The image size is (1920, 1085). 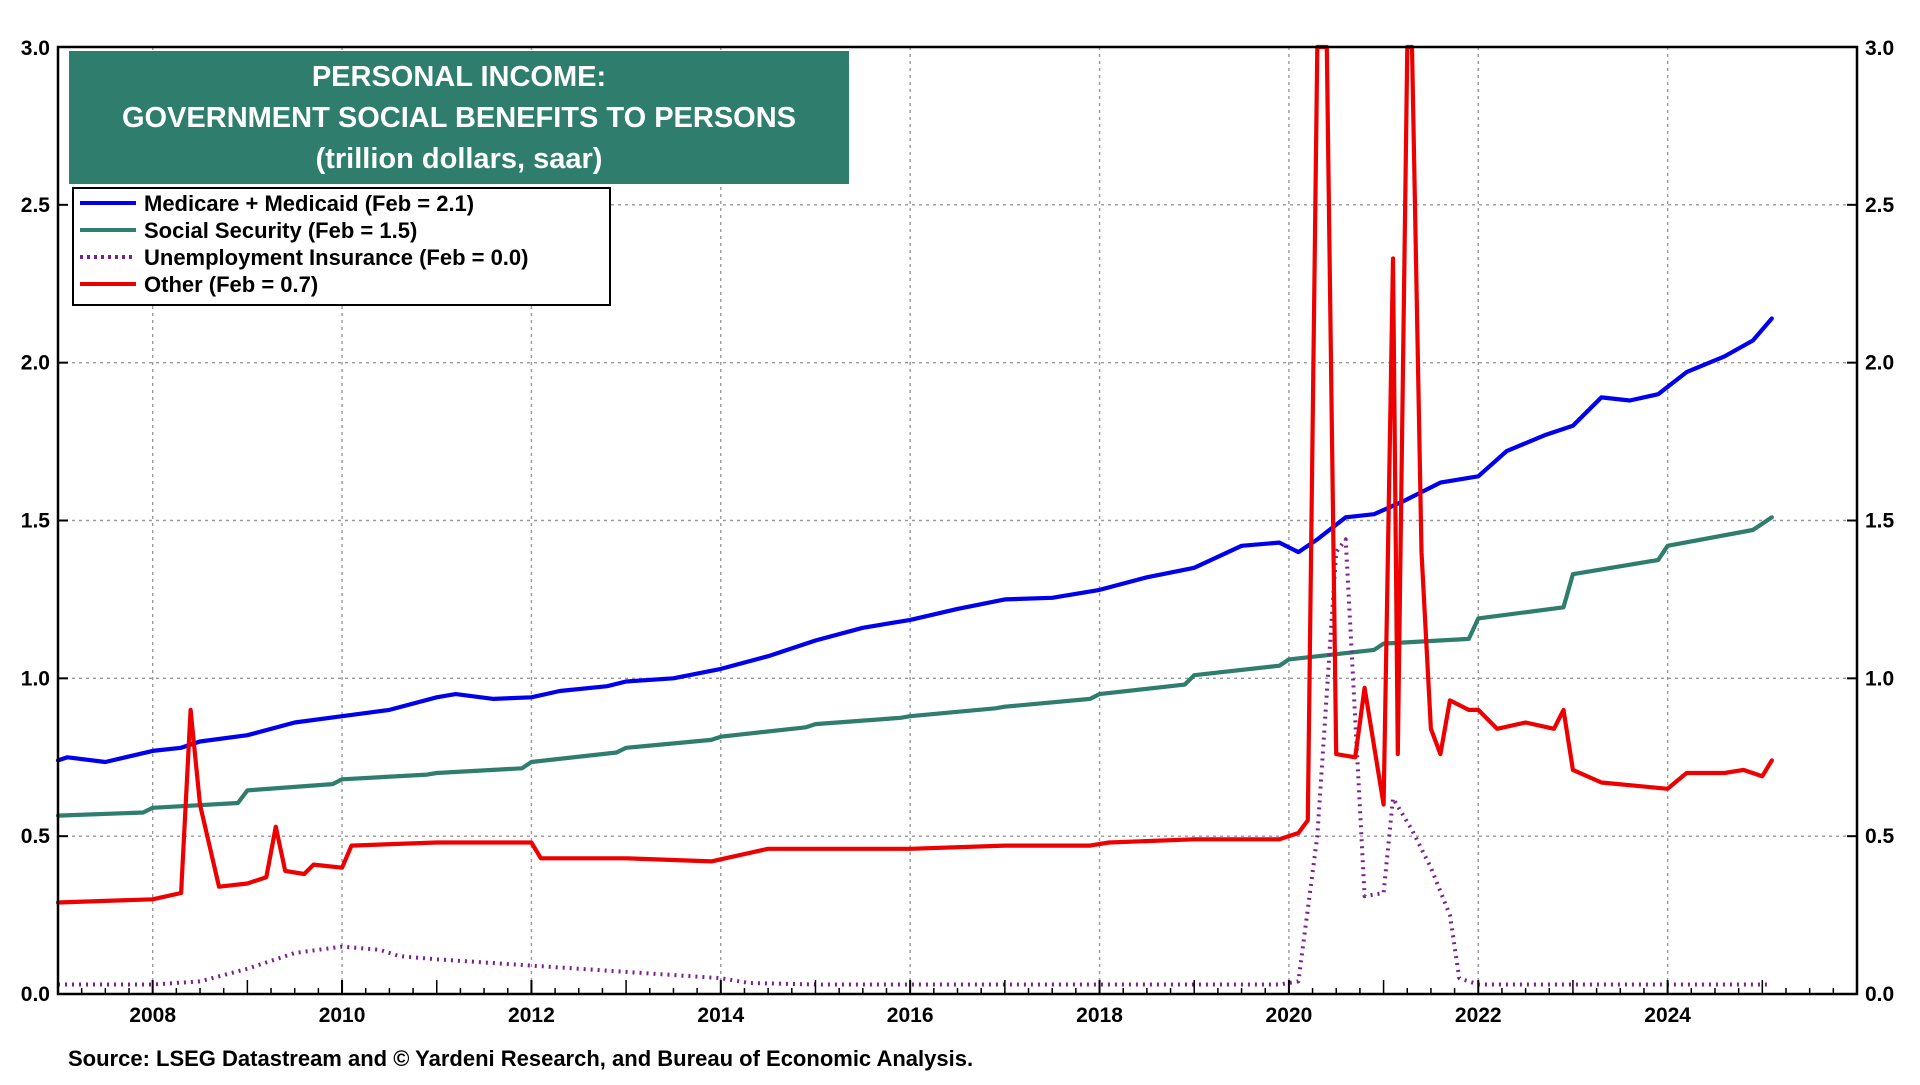 I want to click on y-tick-label-left: 1.0, so click(x=35, y=678).